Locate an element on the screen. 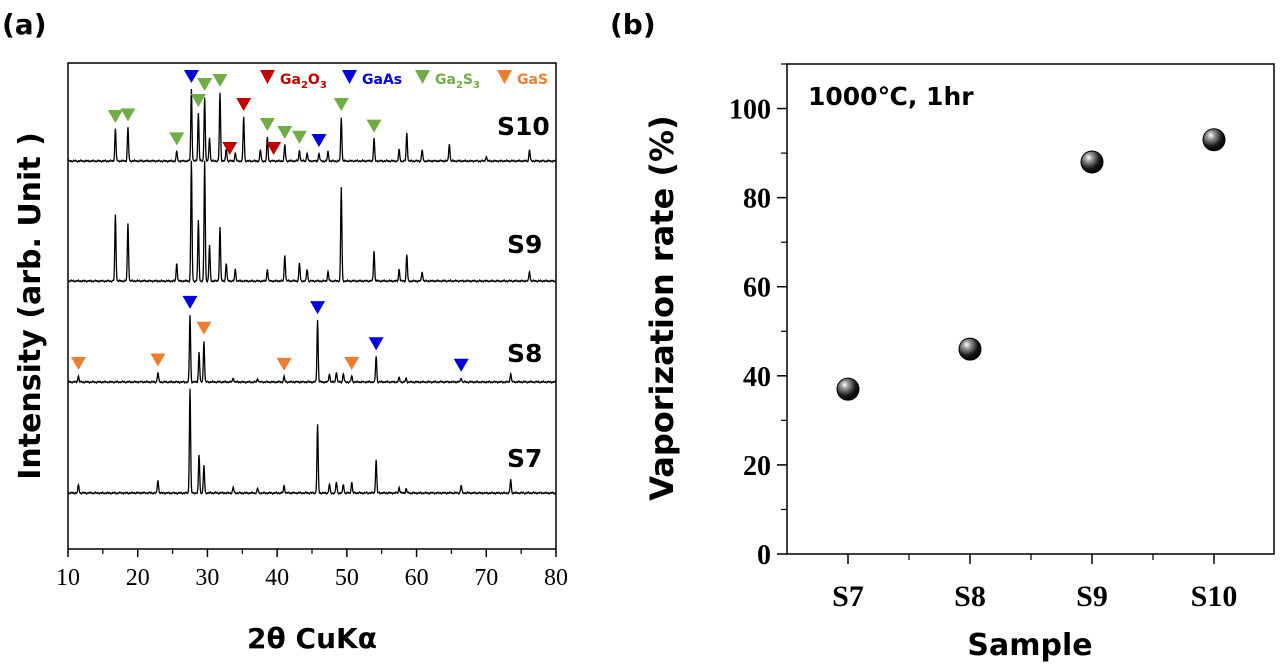 The width and height of the screenshot is (1287, 671). legend-label-Ga2S3: Ga2S3 is located at coordinates (457, 81).